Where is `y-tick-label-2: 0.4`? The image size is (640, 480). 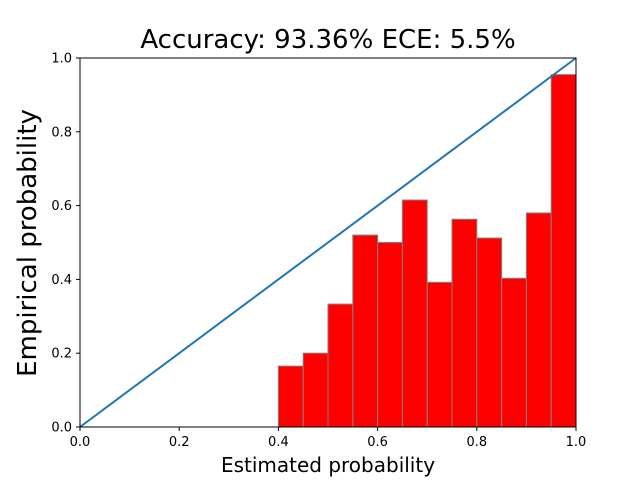
y-tick-label-2: 0.4 is located at coordinates (61, 280).